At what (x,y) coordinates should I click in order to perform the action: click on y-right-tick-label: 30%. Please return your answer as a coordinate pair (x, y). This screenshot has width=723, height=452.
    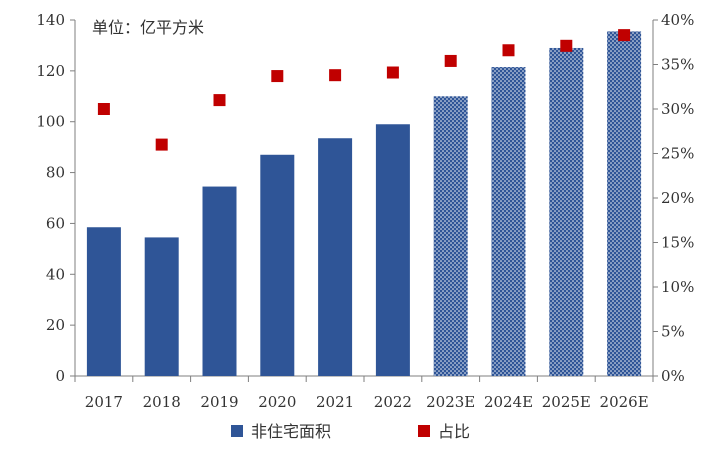
    Looking at the image, I should click on (677, 109).